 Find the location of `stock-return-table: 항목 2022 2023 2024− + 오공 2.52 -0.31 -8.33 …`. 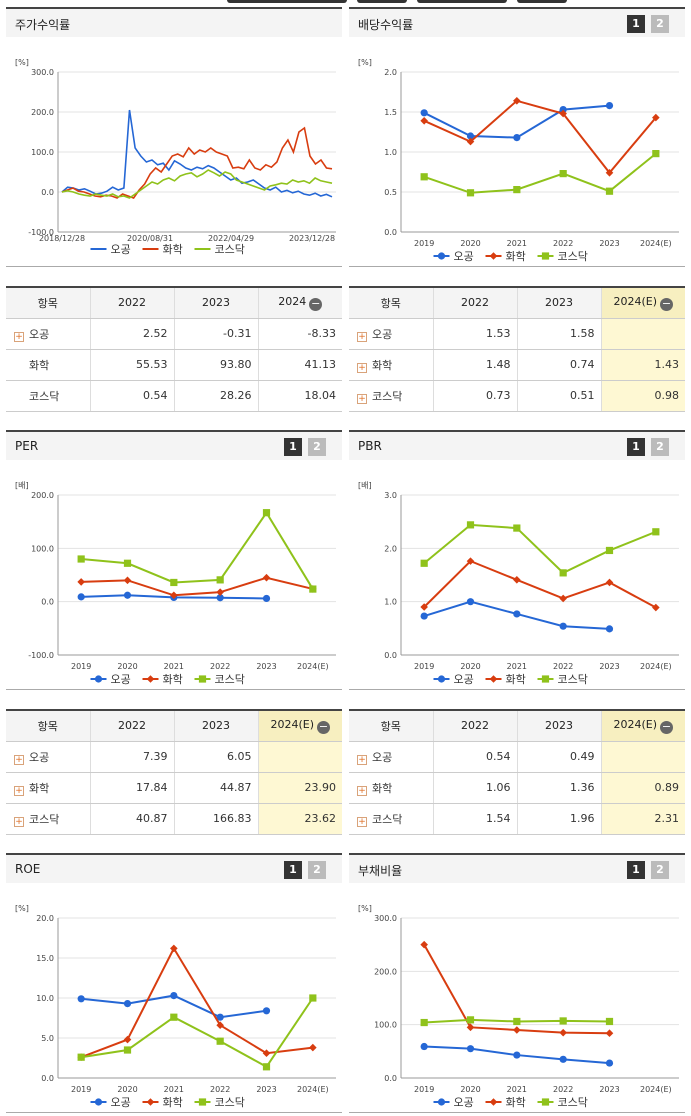

stock-return-table: 항목 2022 2023 2024− + 오공 2.52 -0.31 -8.33 … is located at coordinates (174, 349).